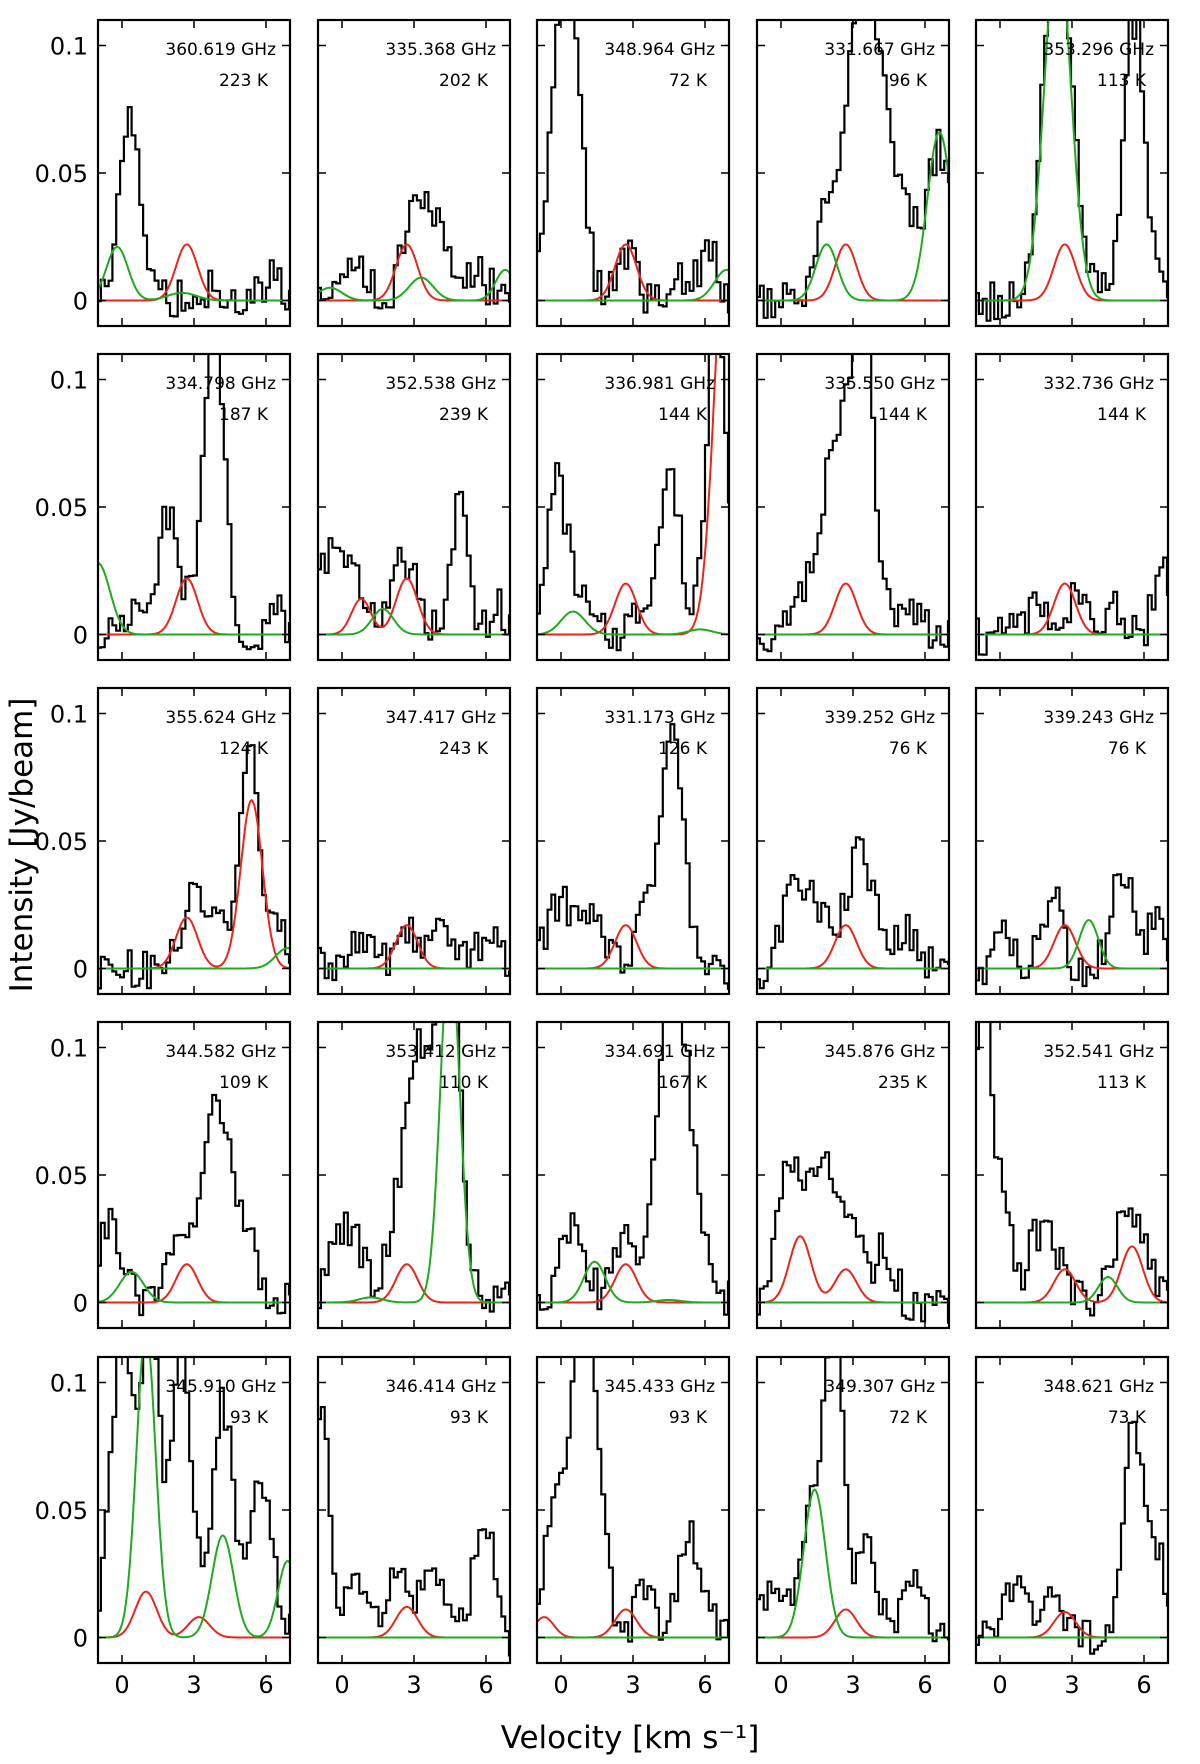 Image resolution: width=1200 pixels, height=1764 pixels. Describe the element at coordinates (244, 415) in the screenshot. I see `panel-temperature: 187 K` at that location.